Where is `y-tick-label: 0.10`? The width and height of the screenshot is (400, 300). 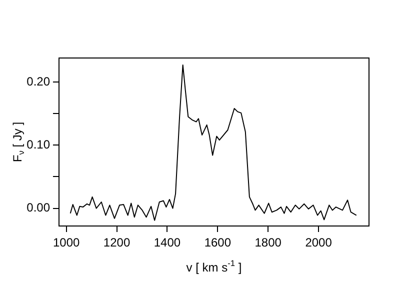
y-tick-label: 0.10 is located at coordinates (38, 144).